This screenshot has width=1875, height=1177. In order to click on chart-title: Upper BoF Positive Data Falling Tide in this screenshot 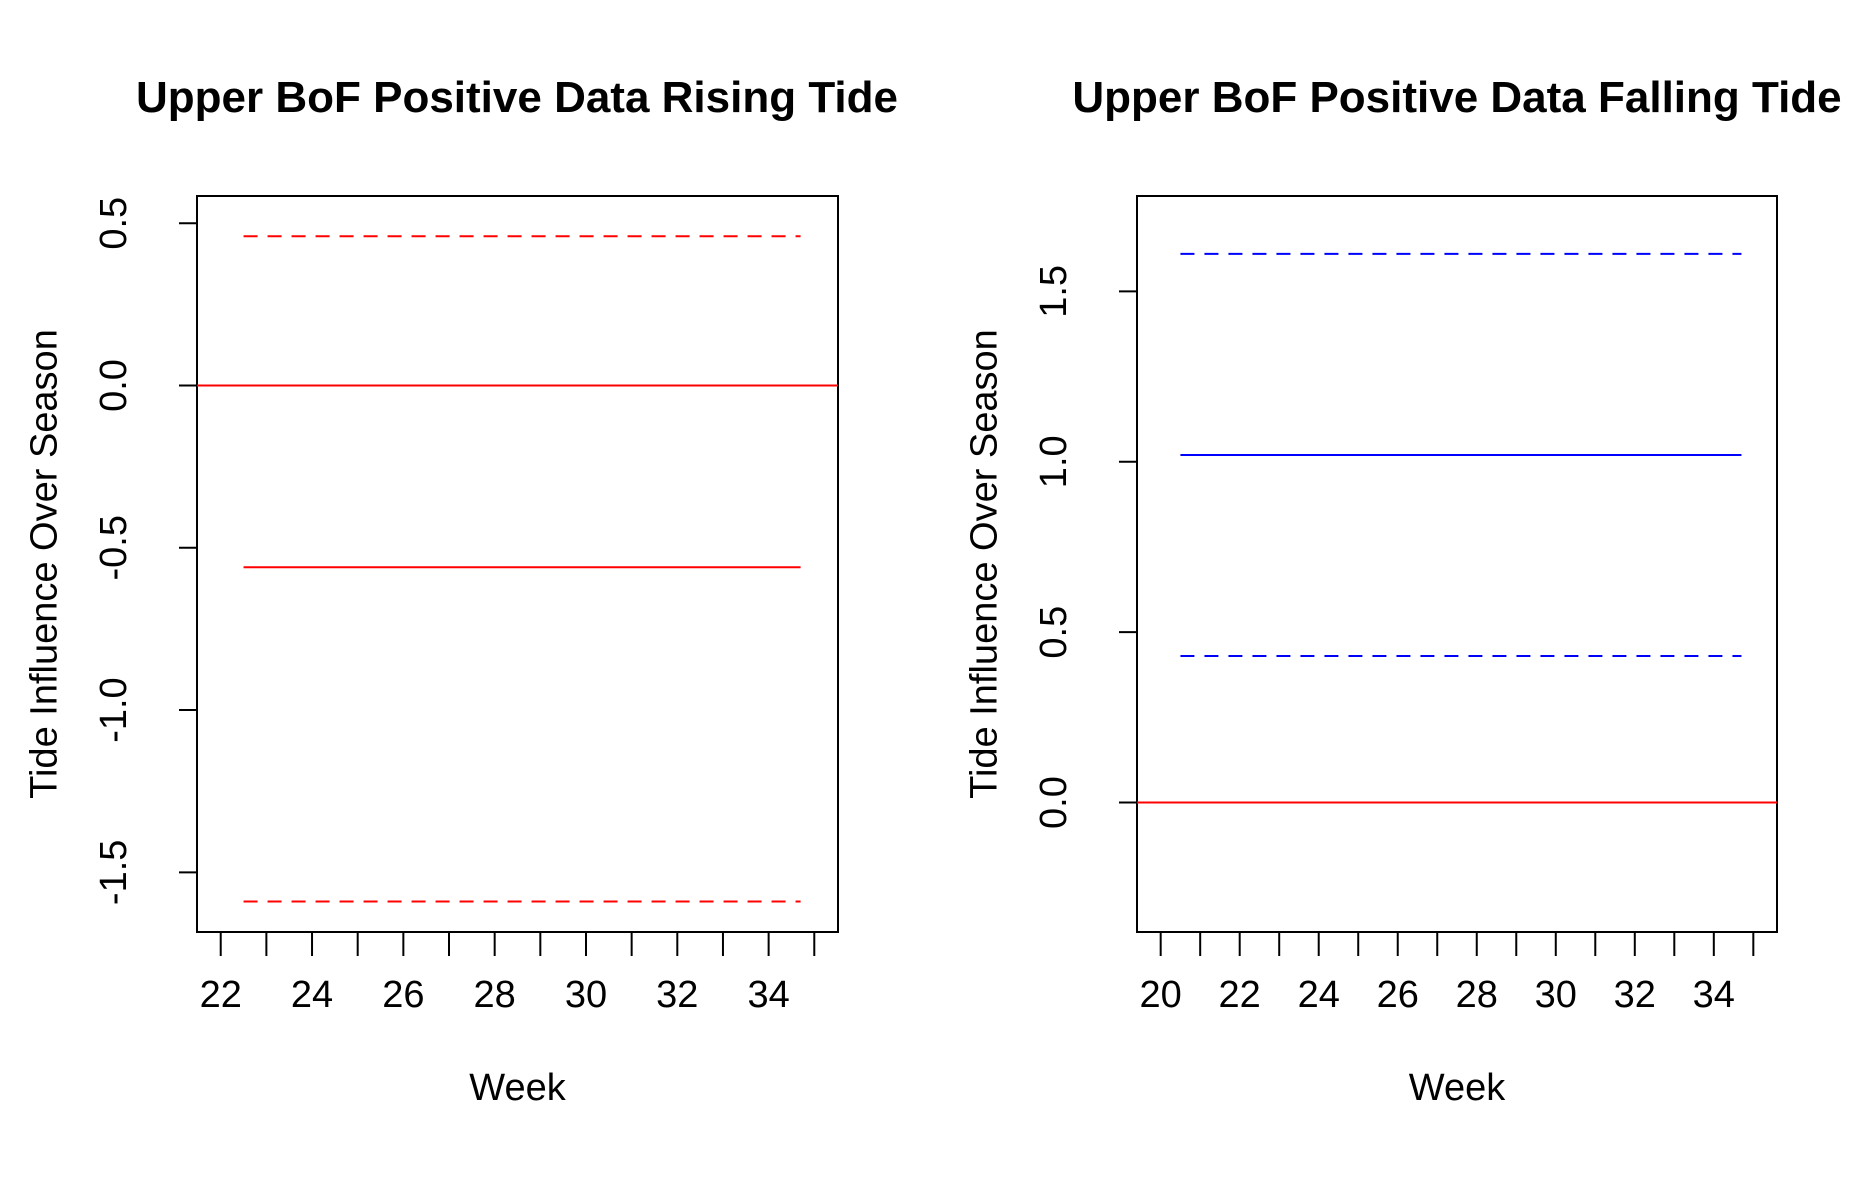, I will do `click(1456, 97)`.